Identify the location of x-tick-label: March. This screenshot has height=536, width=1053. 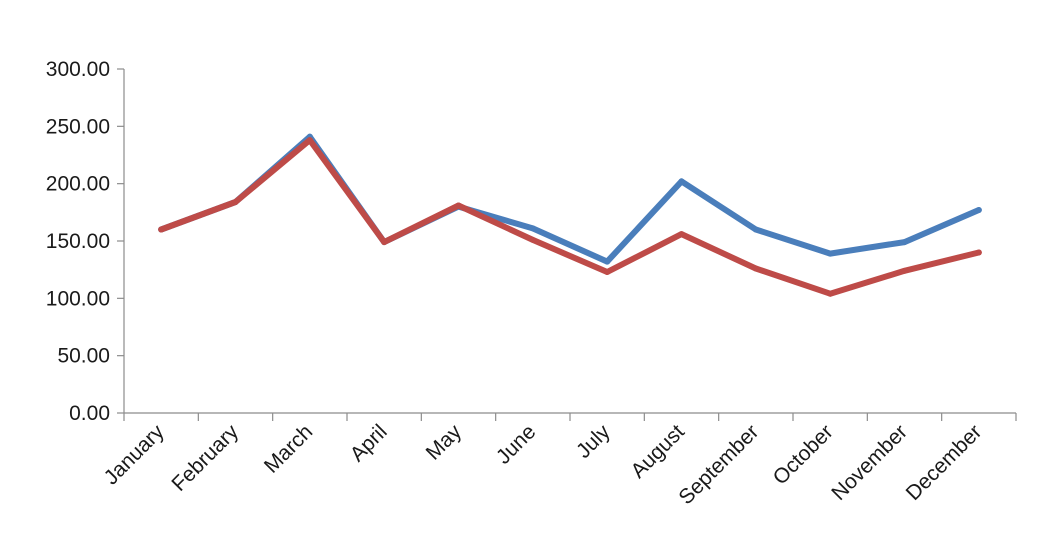
(289, 449).